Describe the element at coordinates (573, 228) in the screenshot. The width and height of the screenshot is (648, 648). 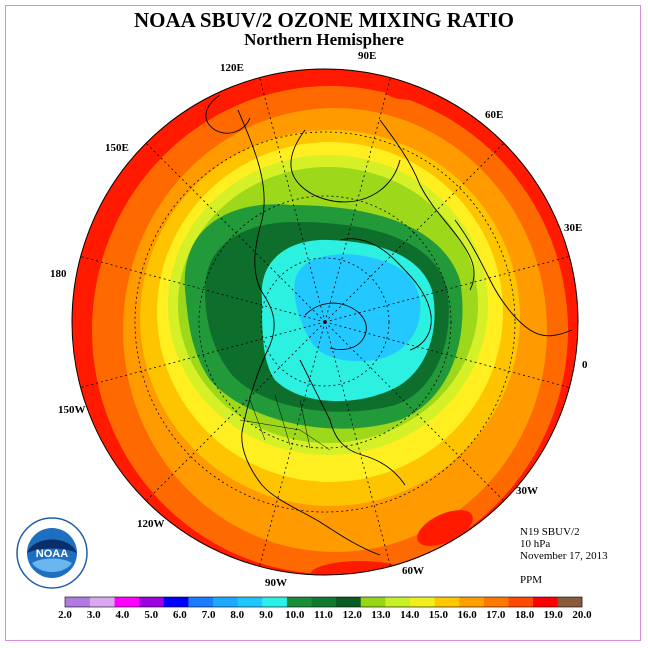
I see `lon-label-30e: 30E` at that location.